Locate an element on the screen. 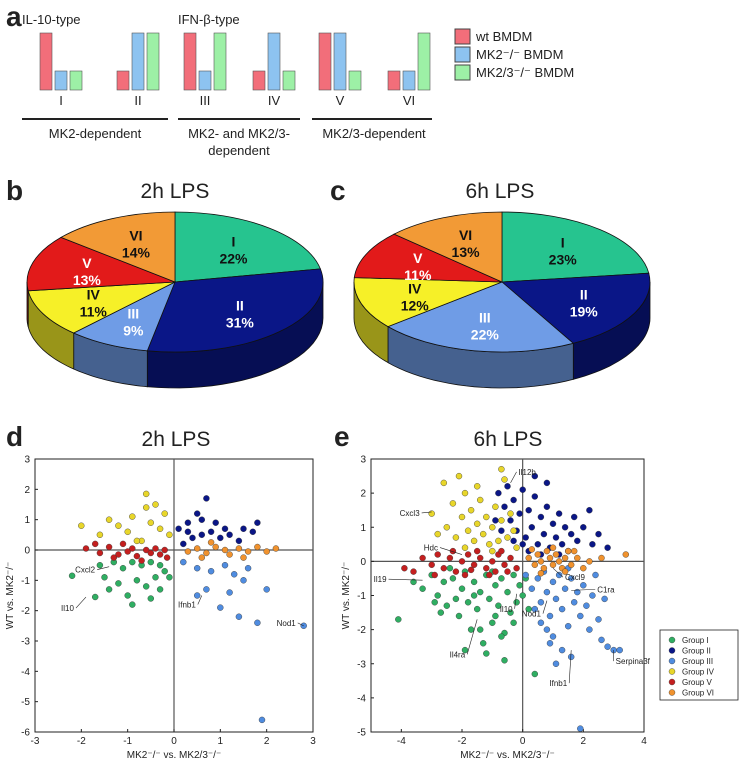 This screenshot has height=760, width=744. x-tick-label: 0 is located at coordinates (174, 741).